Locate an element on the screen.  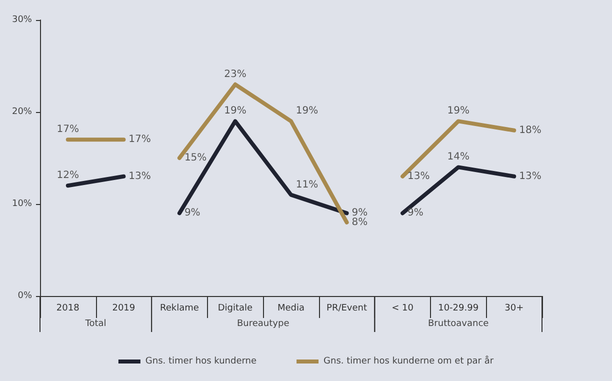
data-label: 11% is located at coordinates (307, 184).